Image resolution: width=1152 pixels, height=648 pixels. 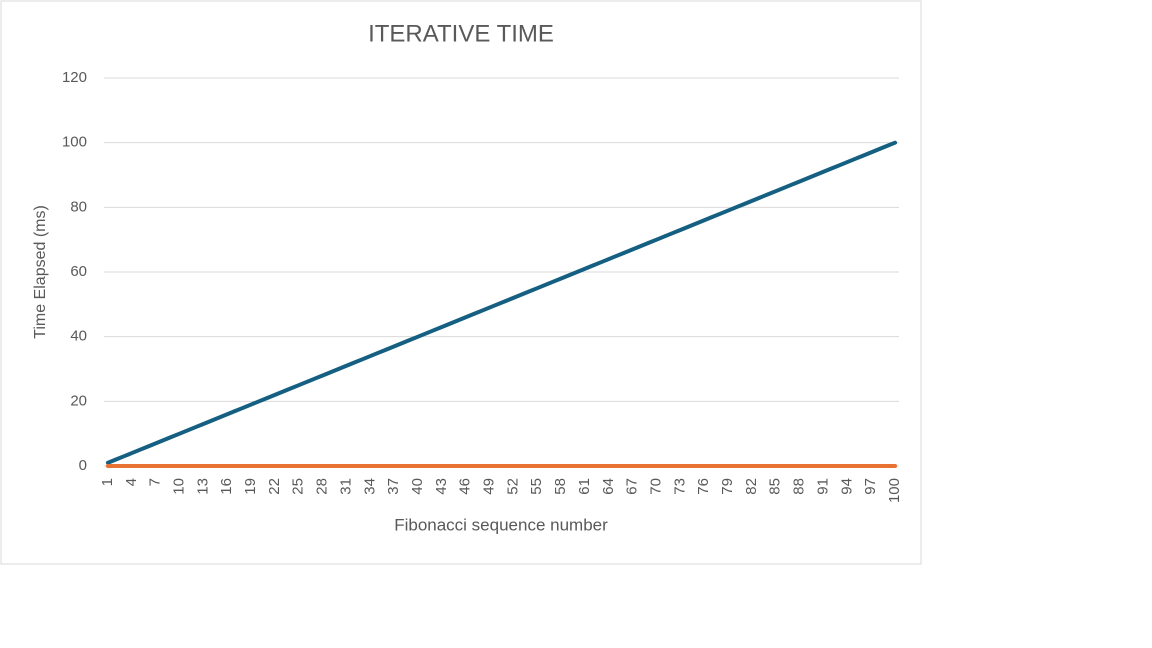 What do you see at coordinates (417, 486) in the screenshot?
I see `x-tick-label: 40` at bounding box center [417, 486].